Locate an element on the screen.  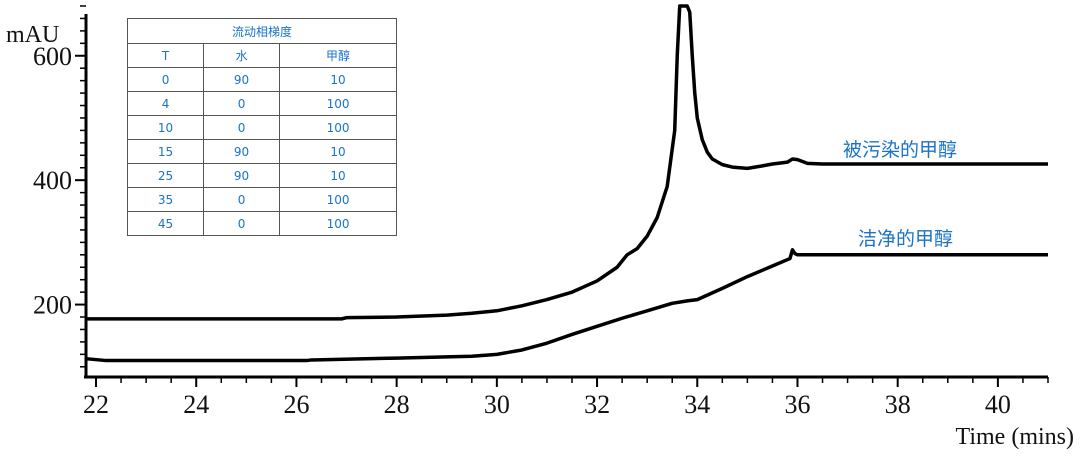
table-title: 流动相梯度 is located at coordinates (262, 31).